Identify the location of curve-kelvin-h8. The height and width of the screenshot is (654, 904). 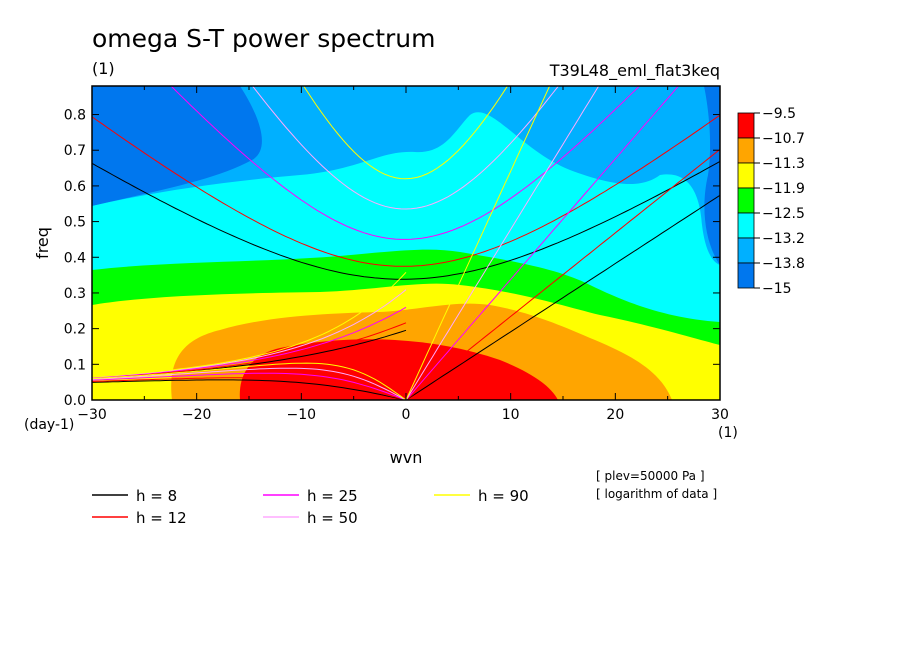
(562, 297).